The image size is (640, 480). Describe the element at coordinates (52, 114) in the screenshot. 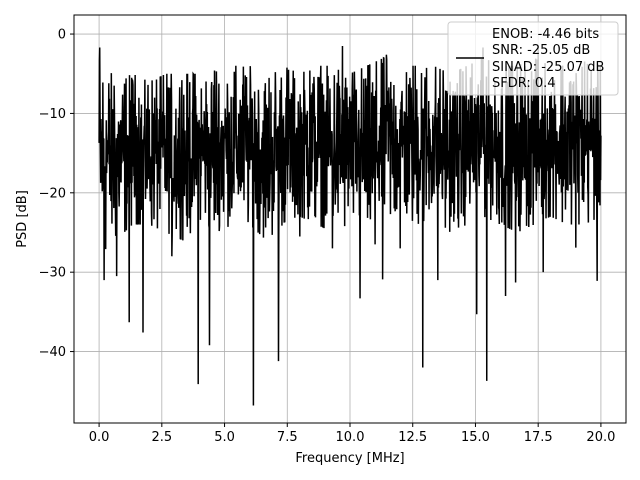

I see `y-tick-label: −10` at that location.